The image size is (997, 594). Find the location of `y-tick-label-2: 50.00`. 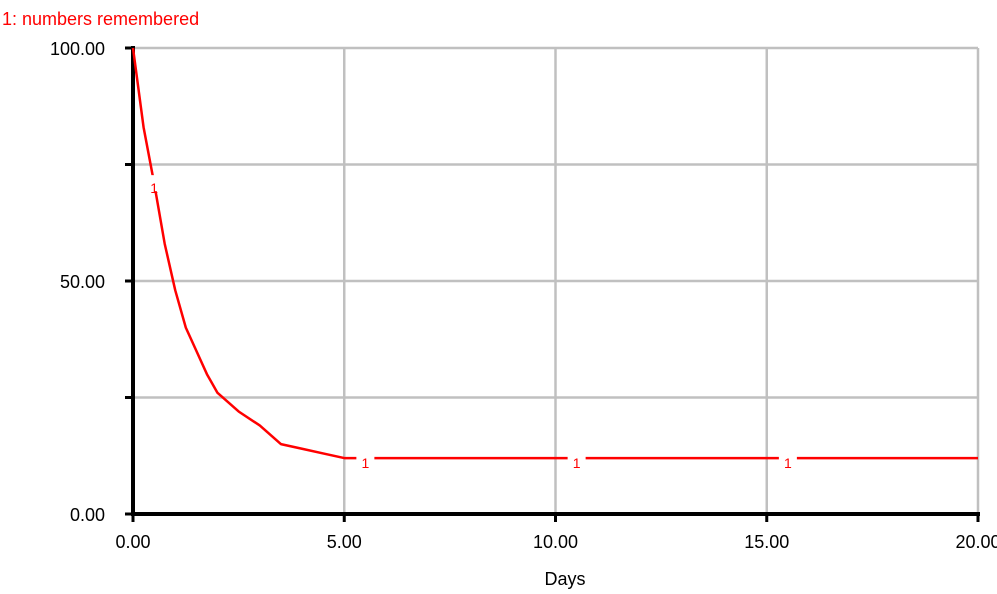

y-tick-label-2: 50.00 is located at coordinates (82, 282).